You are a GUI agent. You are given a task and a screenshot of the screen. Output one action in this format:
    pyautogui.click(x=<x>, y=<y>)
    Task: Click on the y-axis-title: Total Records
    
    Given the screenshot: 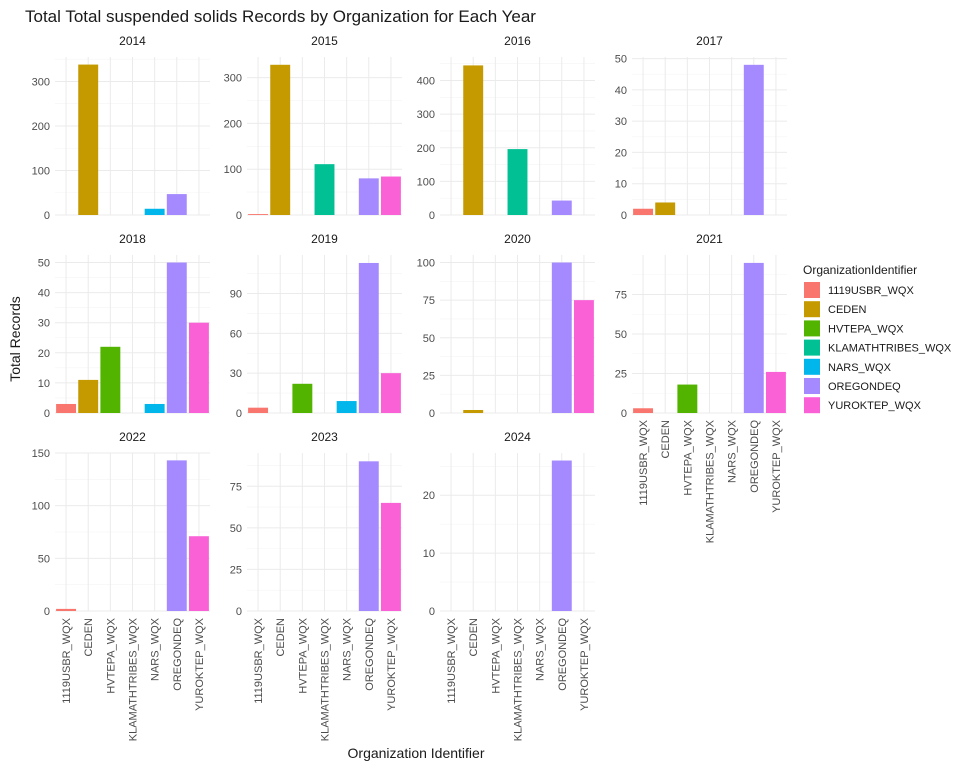 What is the action you would take?
    pyautogui.click(x=15, y=339)
    